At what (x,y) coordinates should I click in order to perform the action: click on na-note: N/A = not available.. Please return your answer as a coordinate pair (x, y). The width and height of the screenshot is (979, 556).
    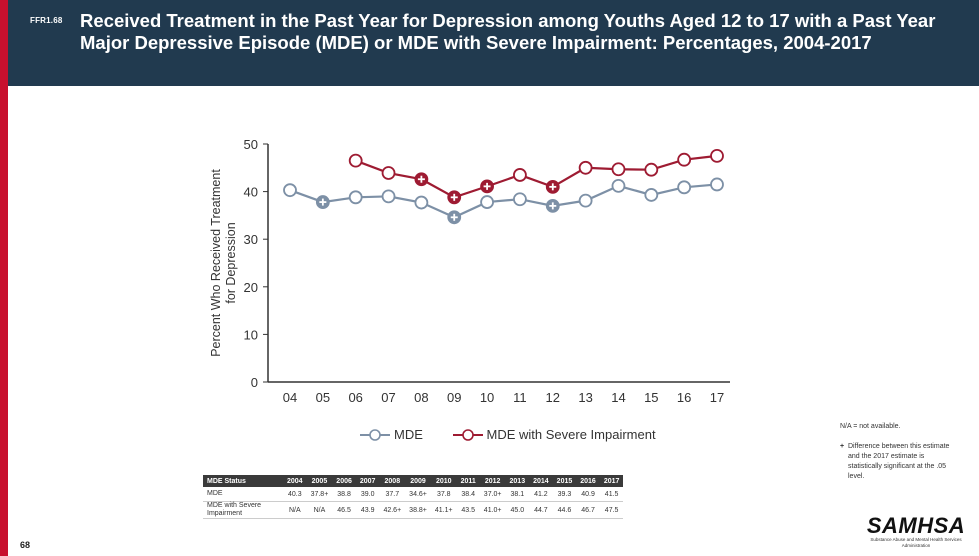
    Looking at the image, I should click on (870, 426).